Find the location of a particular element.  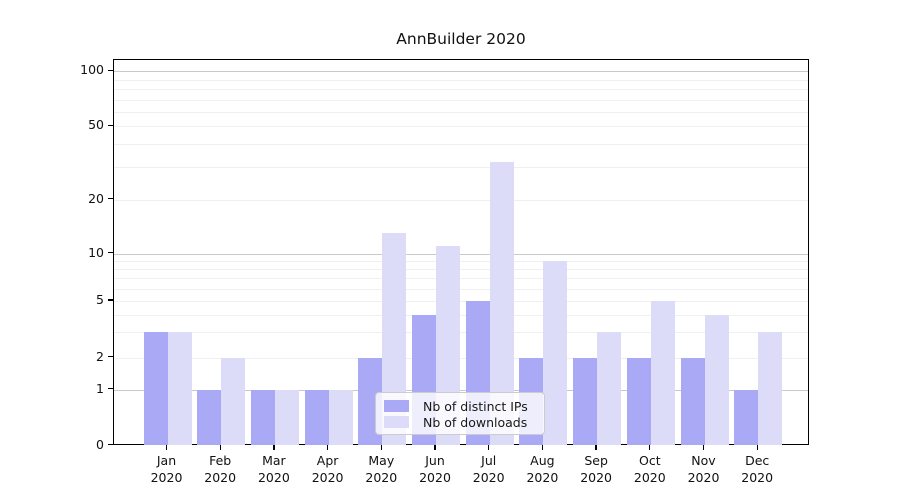

bar-distinct-ips-apr is located at coordinates (316, 417).